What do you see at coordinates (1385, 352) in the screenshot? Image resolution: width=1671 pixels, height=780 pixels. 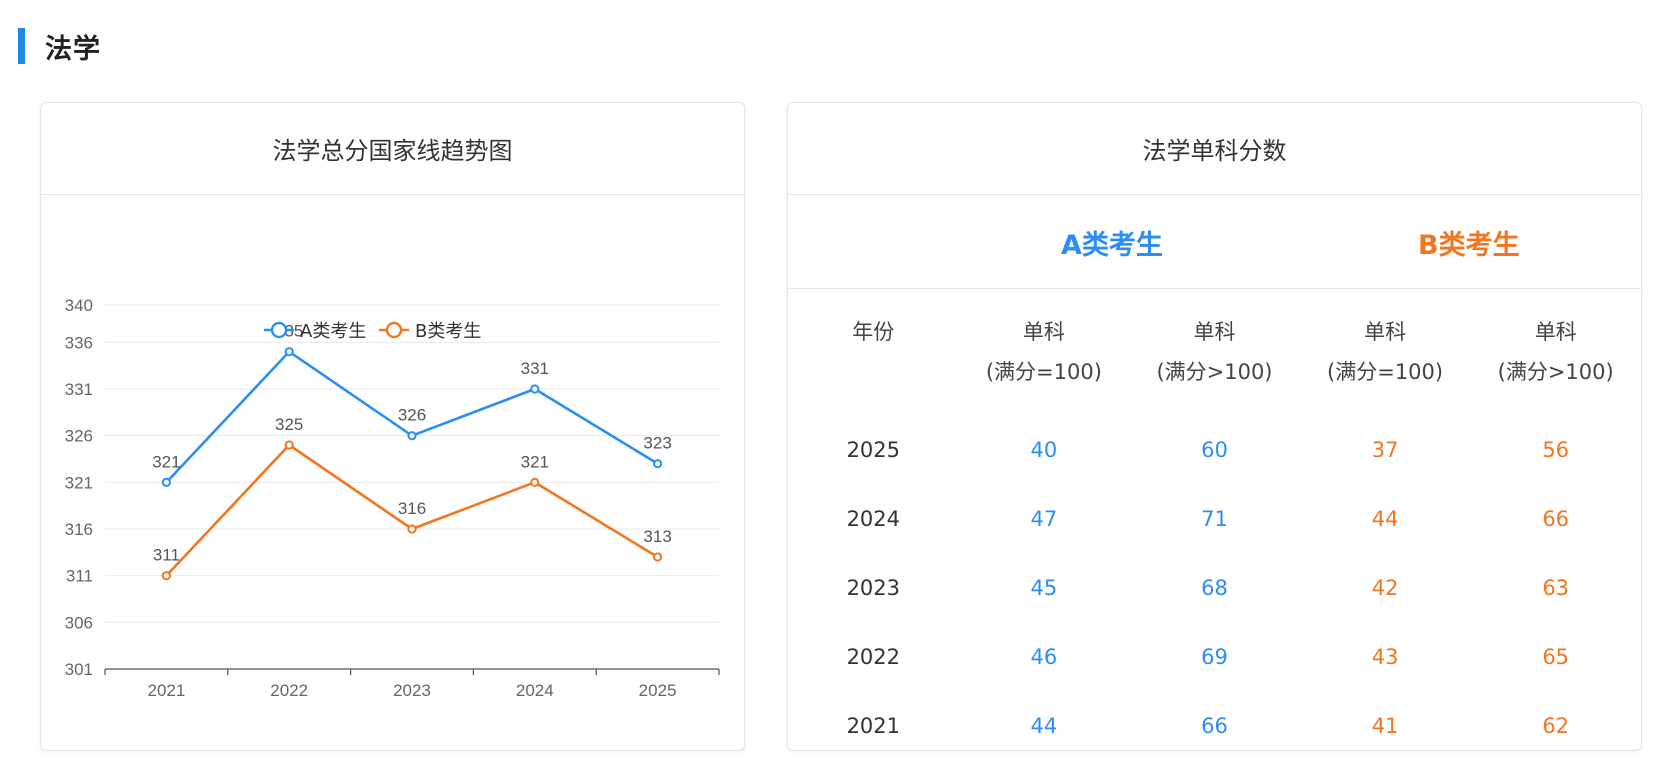 I see `header-b-eq: 单科 (满分=100)` at bounding box center [1385, 352].